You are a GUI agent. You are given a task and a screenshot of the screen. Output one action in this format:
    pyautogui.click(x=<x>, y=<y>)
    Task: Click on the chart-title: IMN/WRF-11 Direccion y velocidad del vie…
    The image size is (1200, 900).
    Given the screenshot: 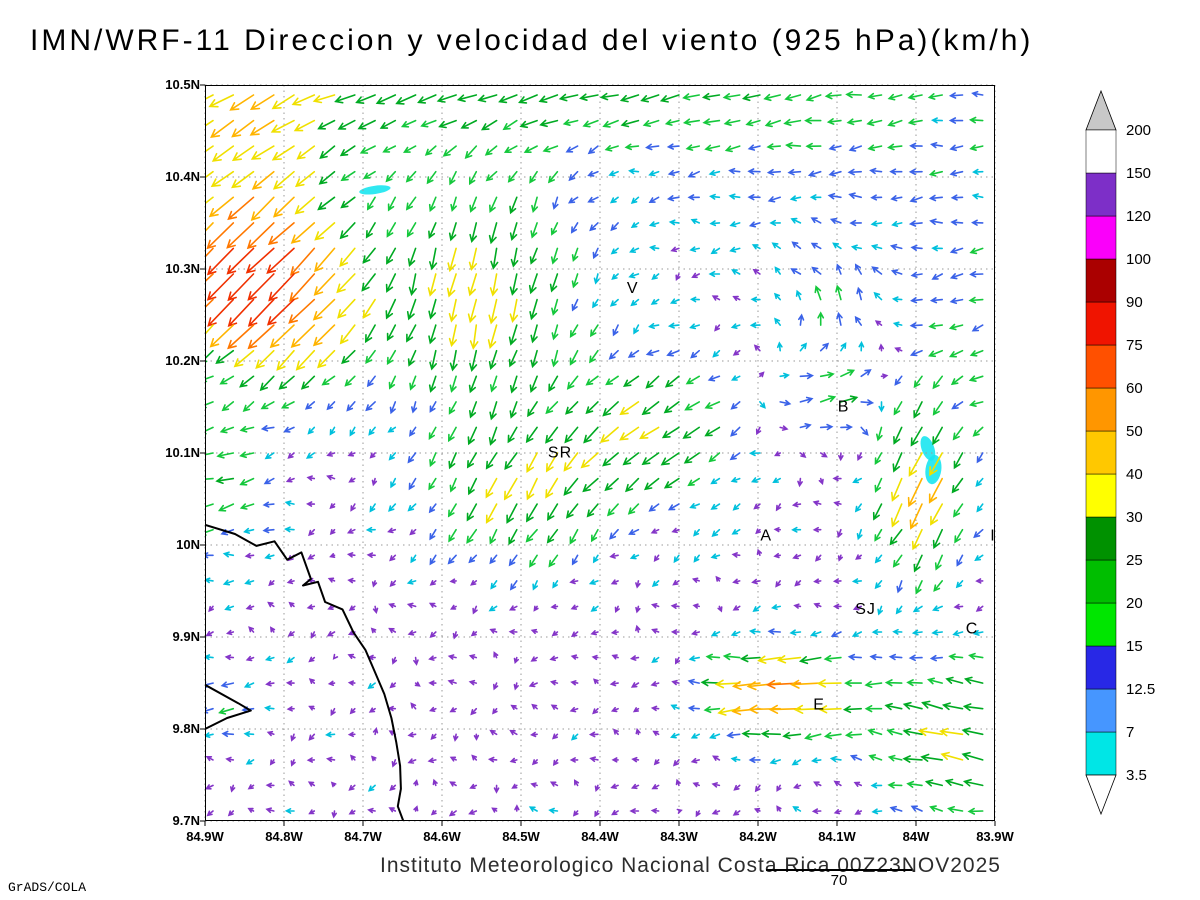 What is the action you would take?
    pyautogui.click(x=532, y=40)
    